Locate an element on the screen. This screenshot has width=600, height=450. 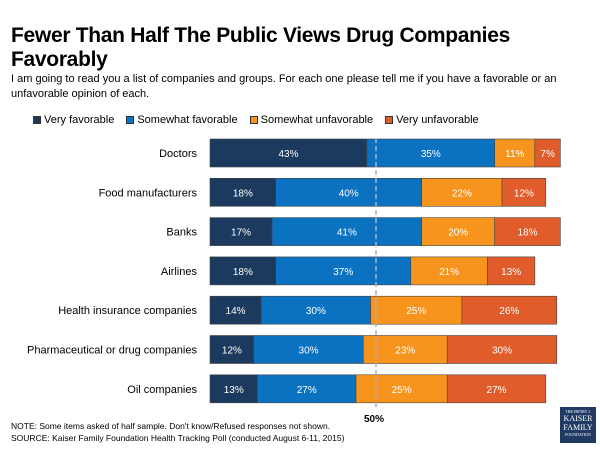
legend-item-very-unfavorable: Very unfavorable is located at coordinates (432, 120).